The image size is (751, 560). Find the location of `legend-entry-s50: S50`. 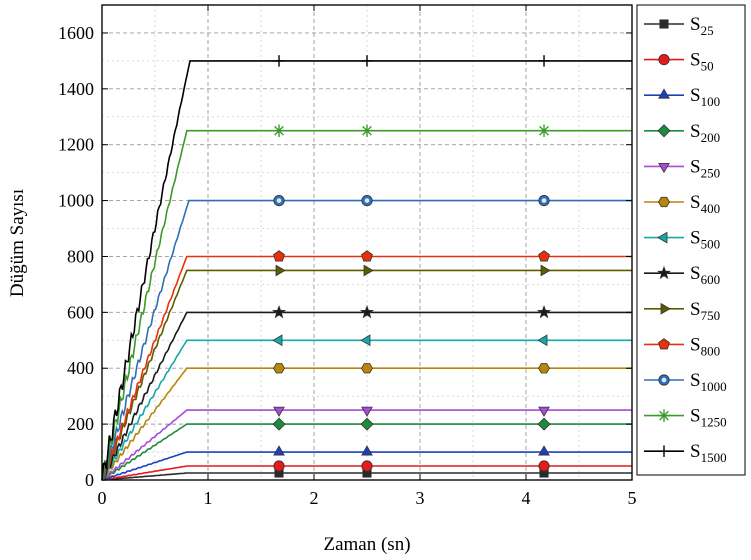

legend-entry-s50: S50 is located at coordinates (679, 62).